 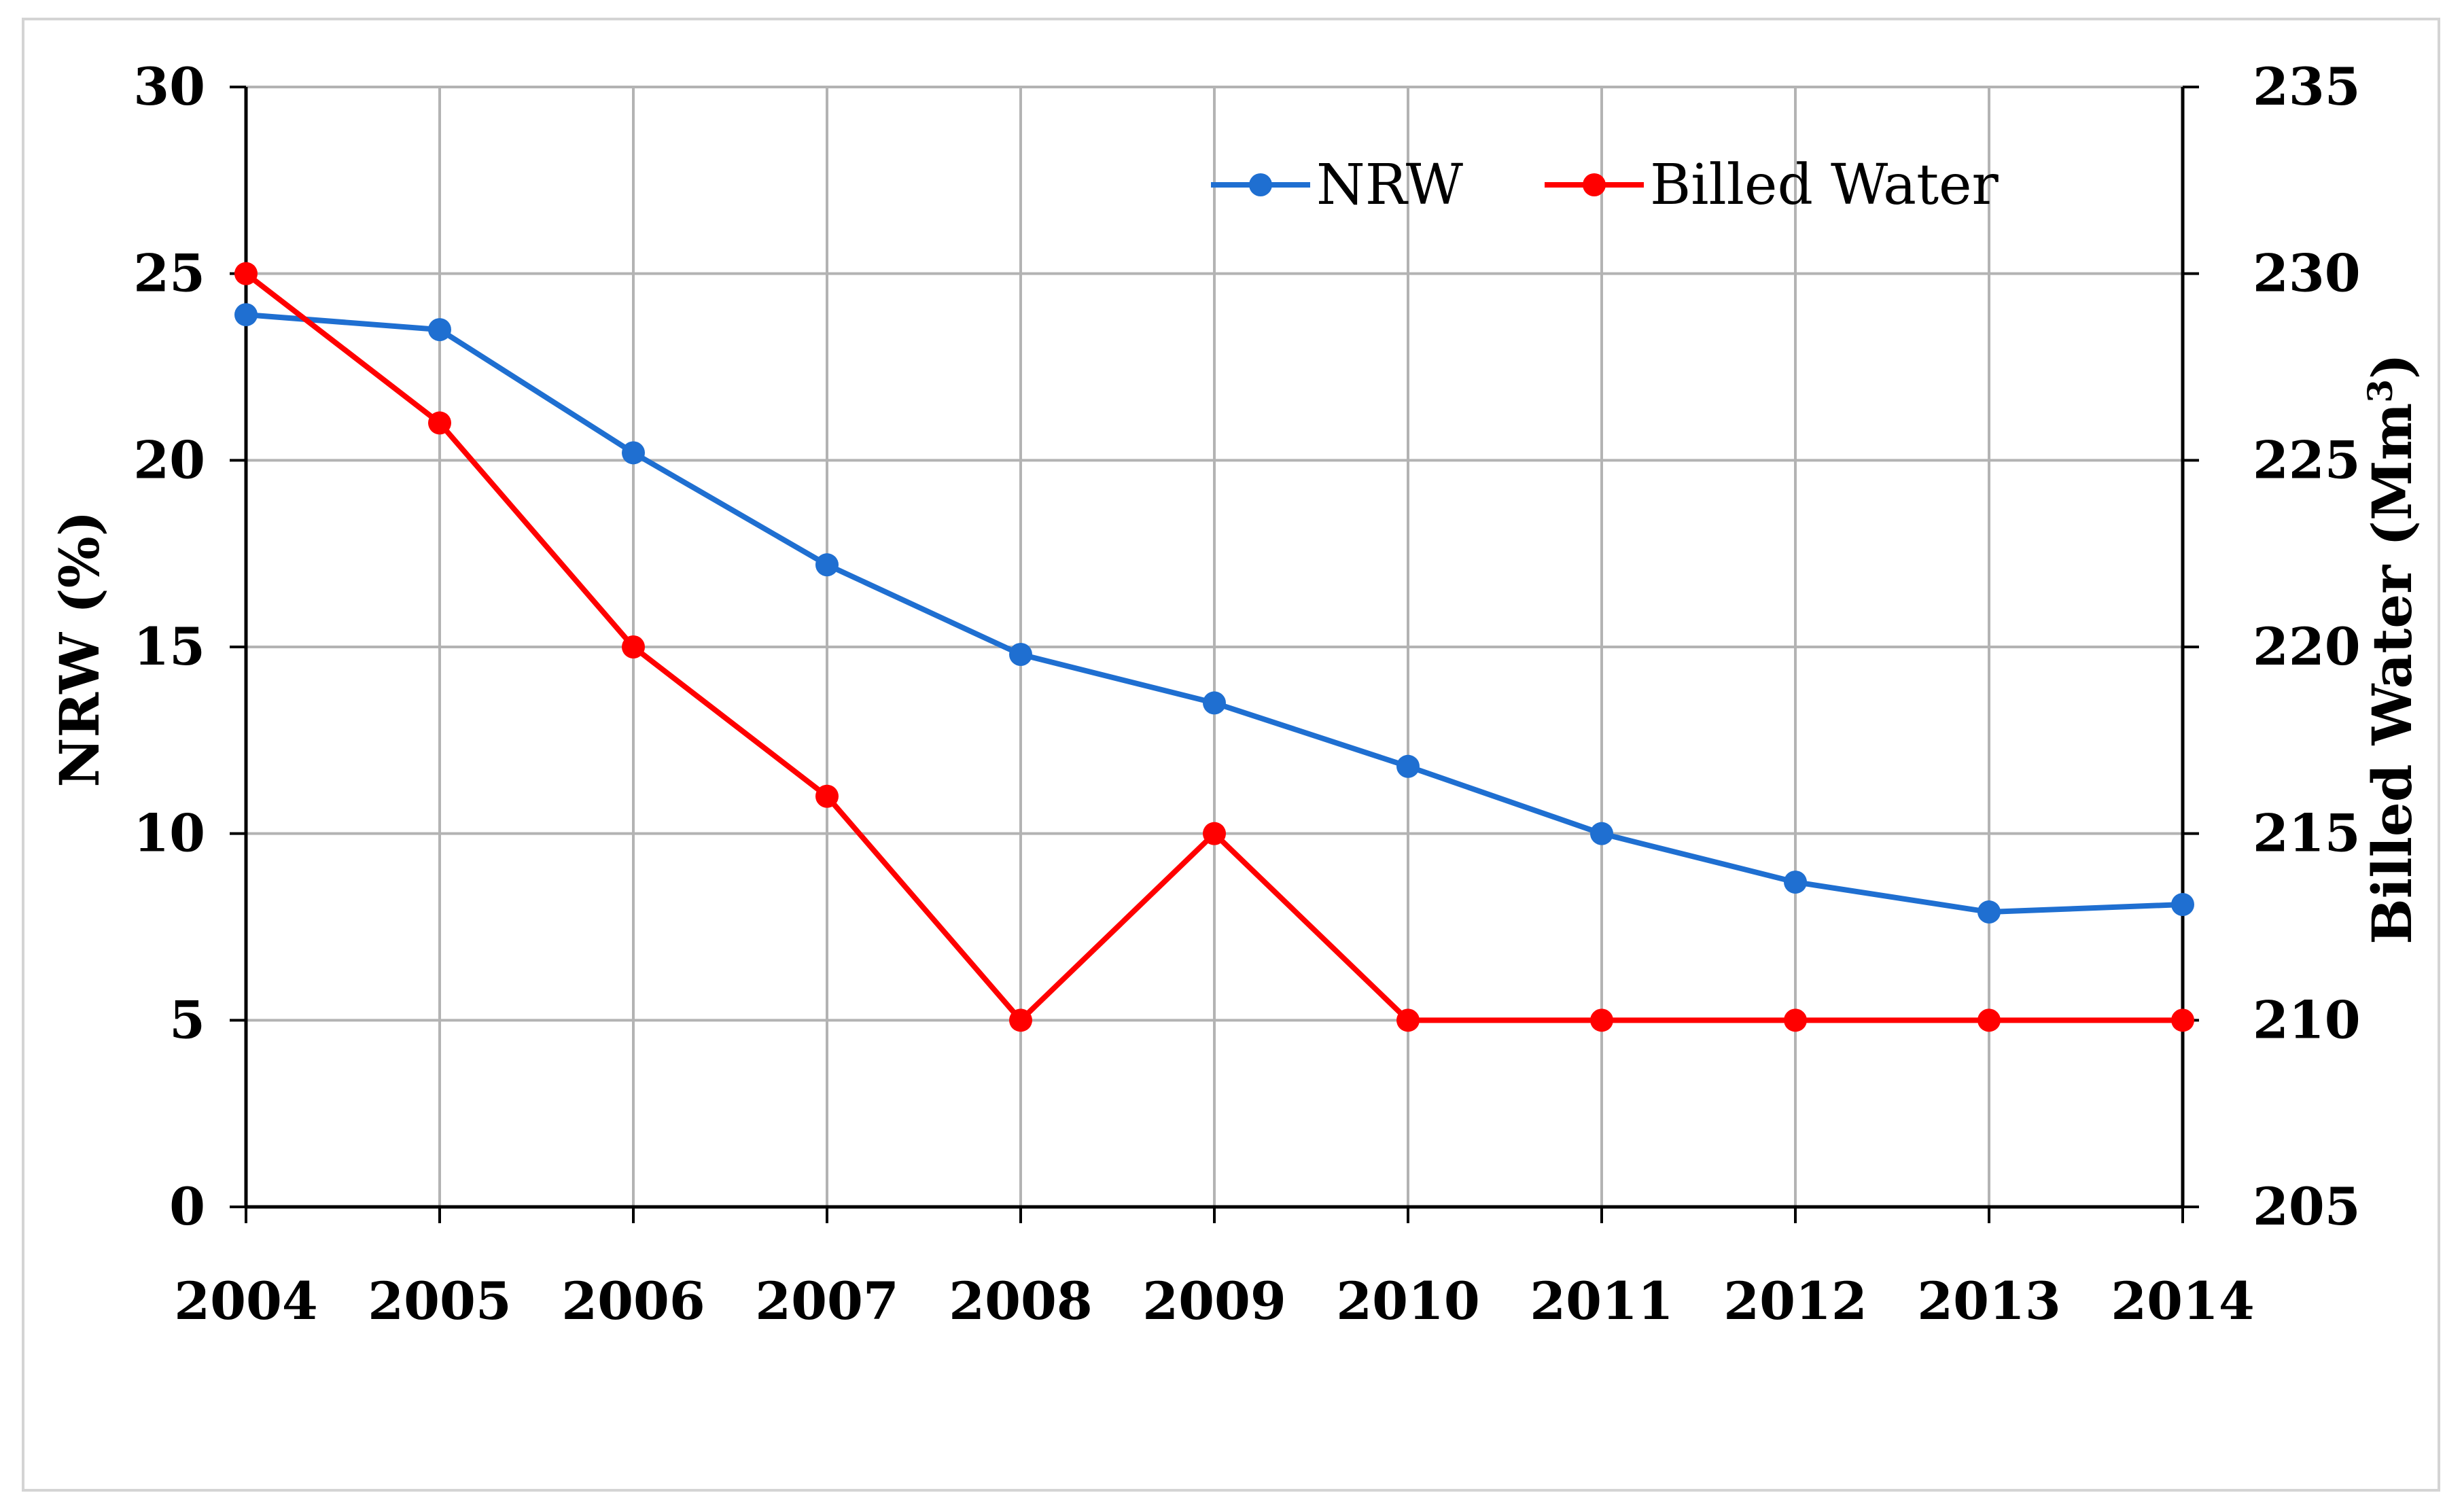 What do you see at coordinates (2392, 366) in the screenshot?
I see `y-right-label-end: )` at bounding box center [2392, 366].